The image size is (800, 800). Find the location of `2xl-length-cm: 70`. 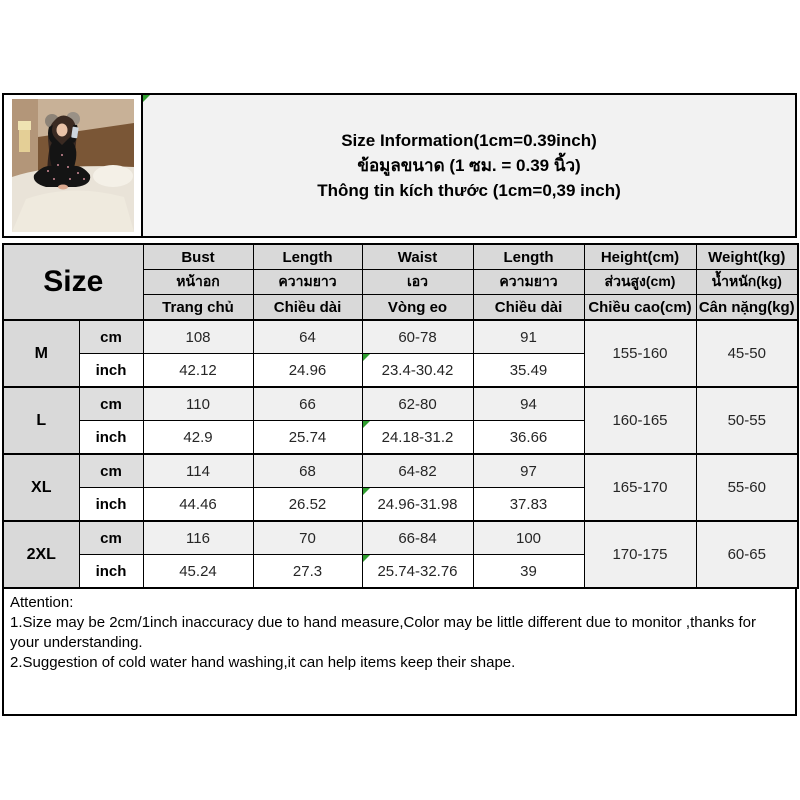

2xl-length-cm: 70 is located at coordinates (307, 537).